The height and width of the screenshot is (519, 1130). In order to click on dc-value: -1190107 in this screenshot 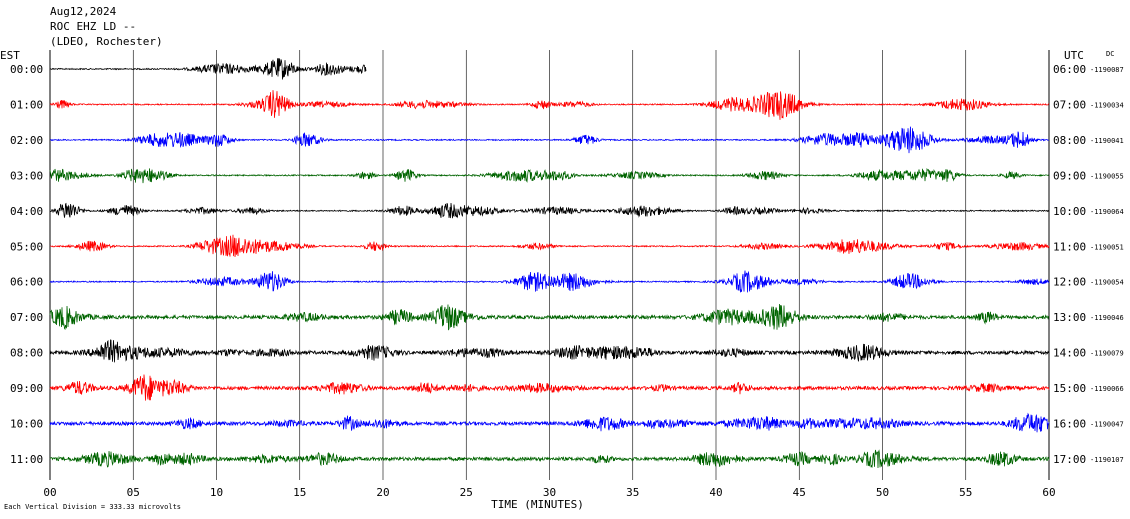, I will do `click(1107, 460)`.